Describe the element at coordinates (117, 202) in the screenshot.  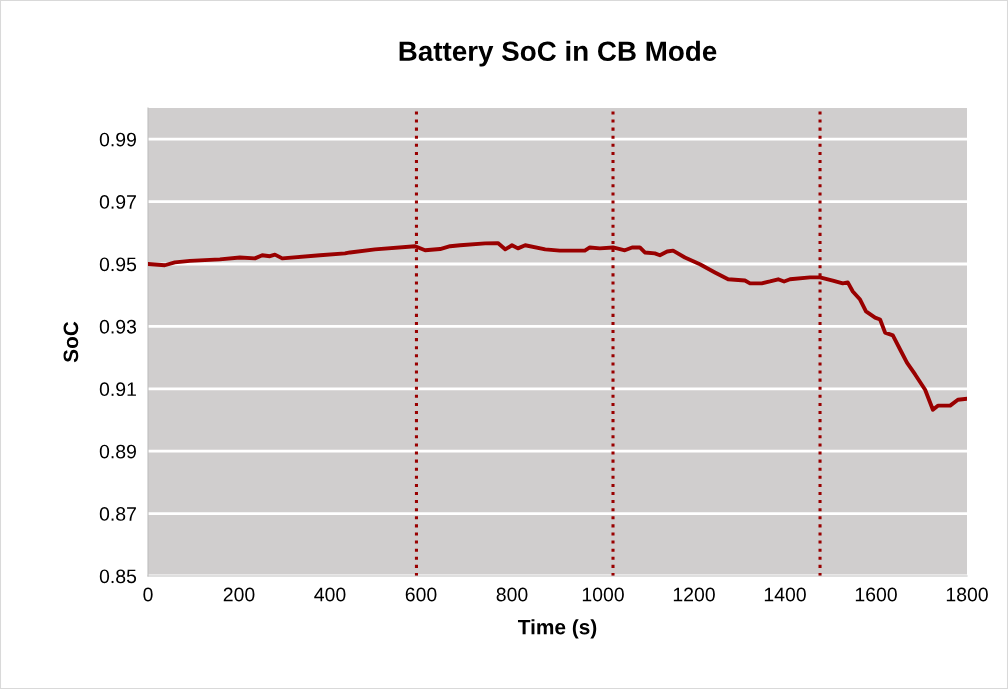
I see `y-tick-label: 0.97` at that location.